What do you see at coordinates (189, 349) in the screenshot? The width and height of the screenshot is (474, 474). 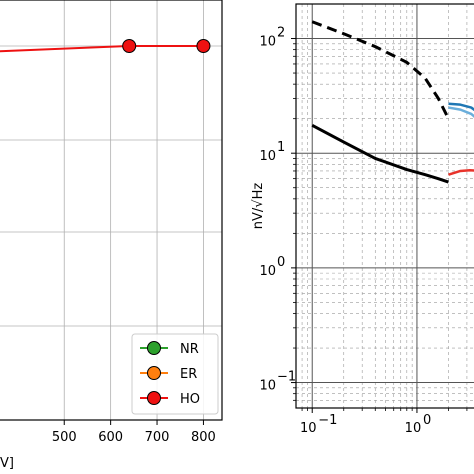 I see `legend-label: NR` at bounding box center [189, 349].